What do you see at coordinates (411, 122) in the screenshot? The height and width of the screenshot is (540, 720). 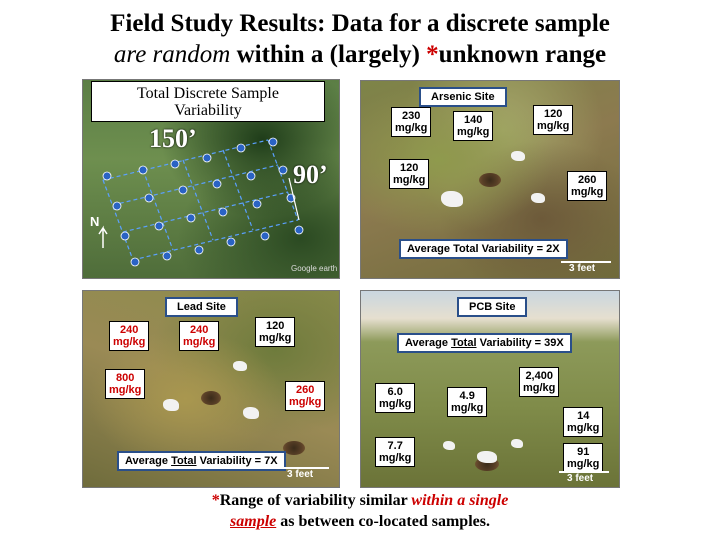 I see `sample-value-label: 230 mg/kg` at bounding box center [411, 122].